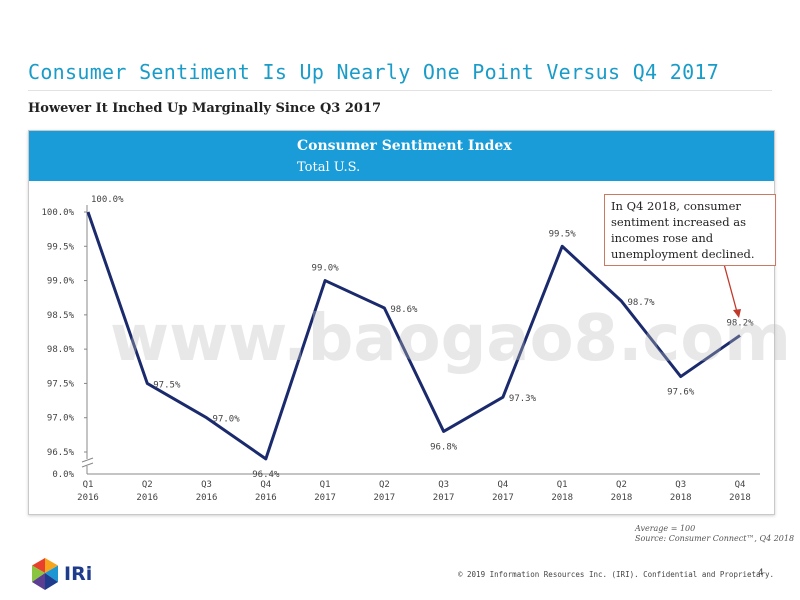  What do you see at coordinates (107, 200) in the screenshot?
I see `data-label: 100.0%` at bounding box center [107, 200].